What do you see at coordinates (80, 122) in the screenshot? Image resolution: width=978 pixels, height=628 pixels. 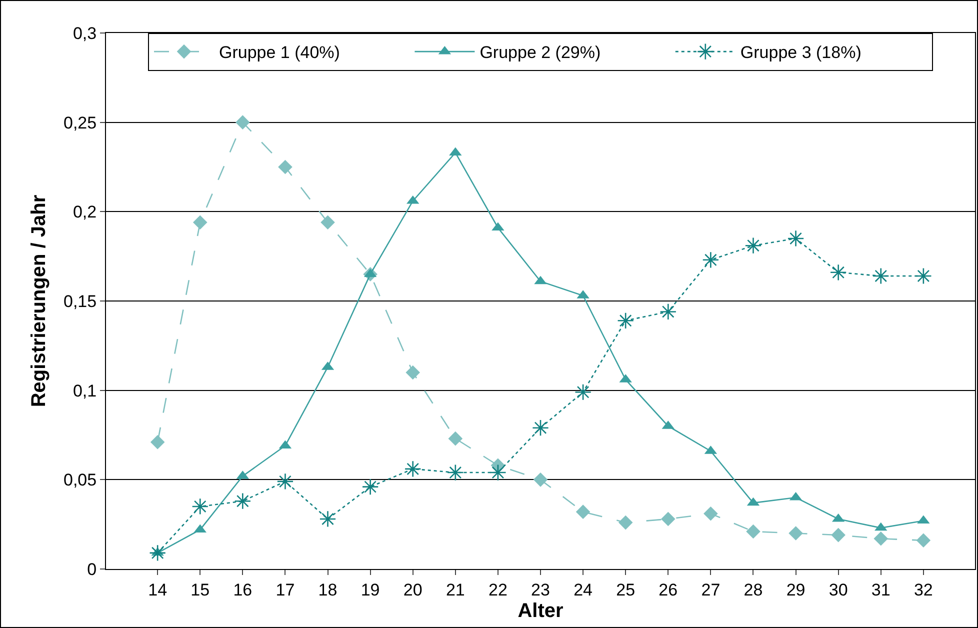 I see `y-tick-label: 0,25` at bounding box center [80, 122].